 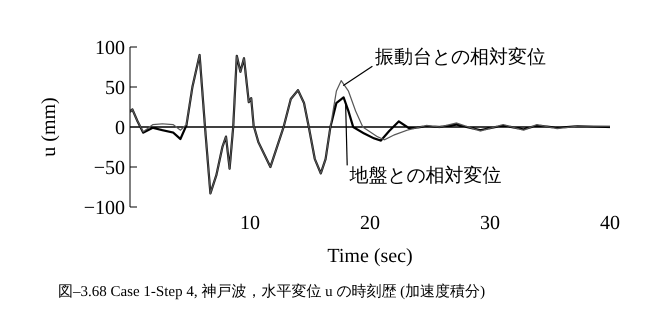 I want to click on y-tick-label: 0, so click(x=120, y=128).